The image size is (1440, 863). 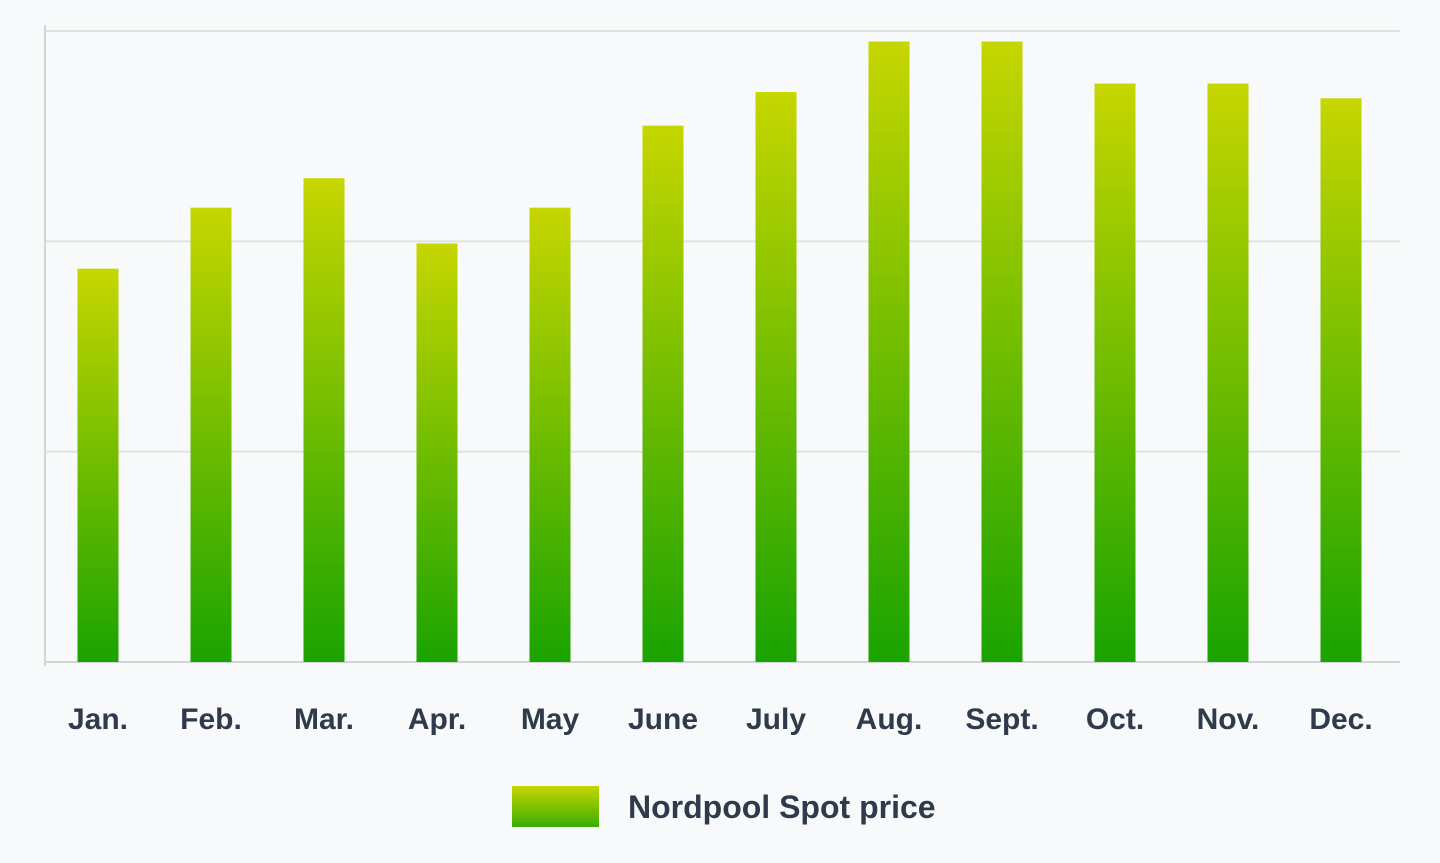 What do you see at coordinates (211, 434) in the screenshot?
I see `bar-feb` at bounding box center [211, 434].